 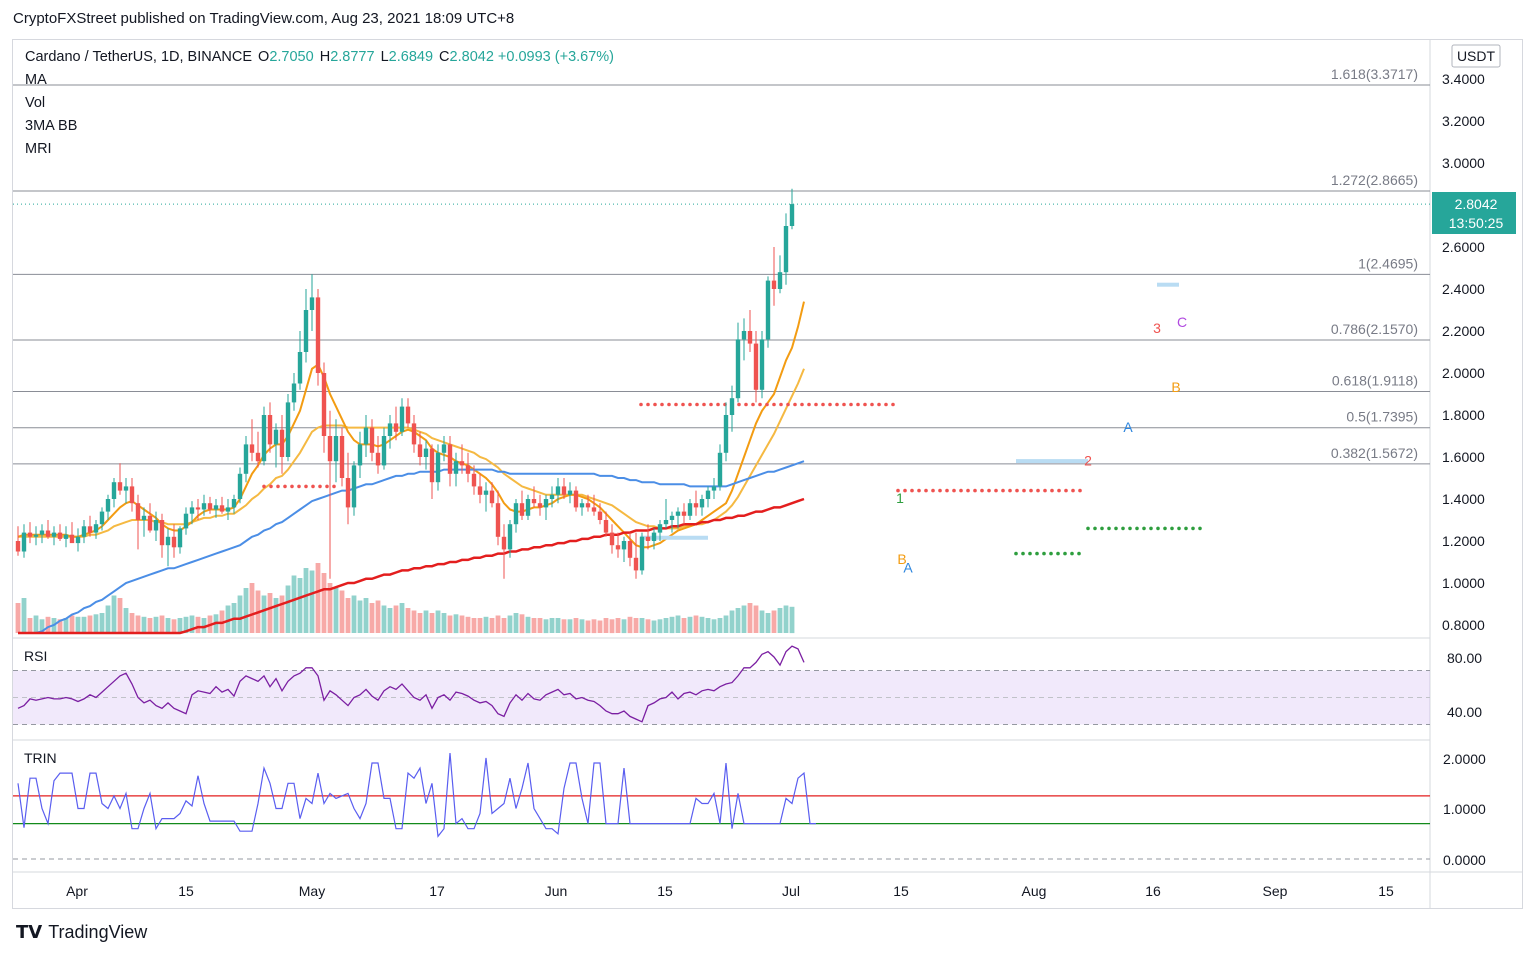 What do you see at coordinates (51, 126) in the screenshot?
I see `indicator-3ma-bb: 3MA BB` at bounding box center [51, 126].